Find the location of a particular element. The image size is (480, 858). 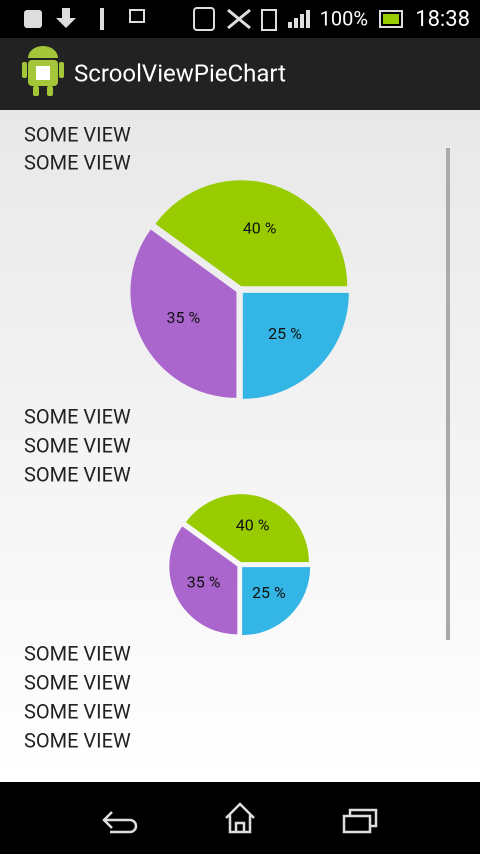

clock: 18:38 is located at coordinates (442, 19).